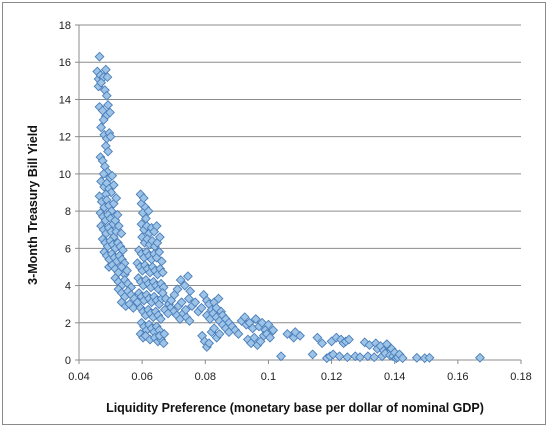  What do you see at coordinates (205, 377) in the screenshot?
I see `x-tick-label-2: 0.08` at bounding box center [205, 377].